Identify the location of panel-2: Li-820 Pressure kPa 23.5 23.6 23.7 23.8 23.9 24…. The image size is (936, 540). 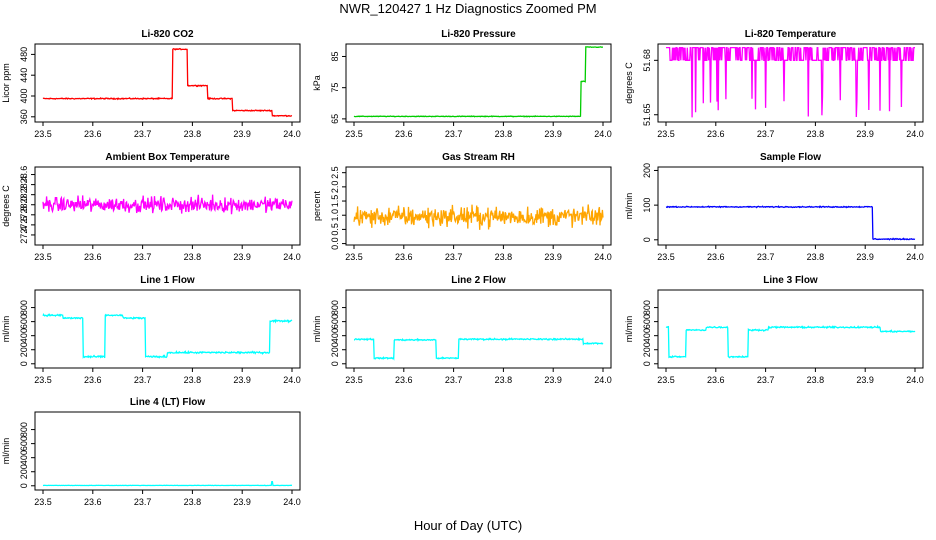
(462, 84).